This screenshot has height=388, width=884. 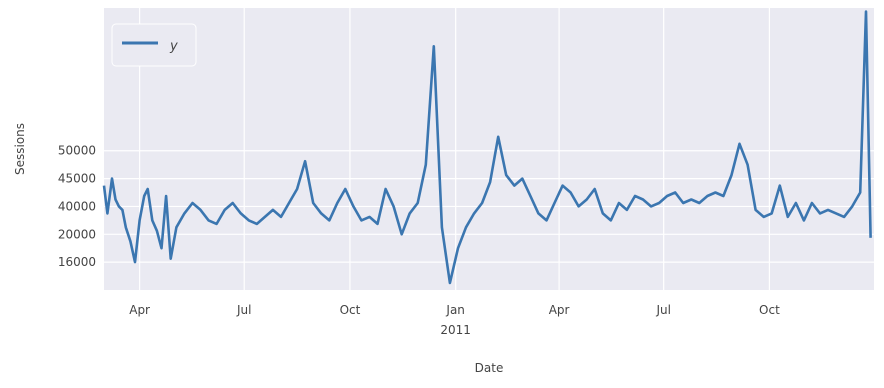 I want to click on y-tick-label: 45000, so click(x=77, y=179).